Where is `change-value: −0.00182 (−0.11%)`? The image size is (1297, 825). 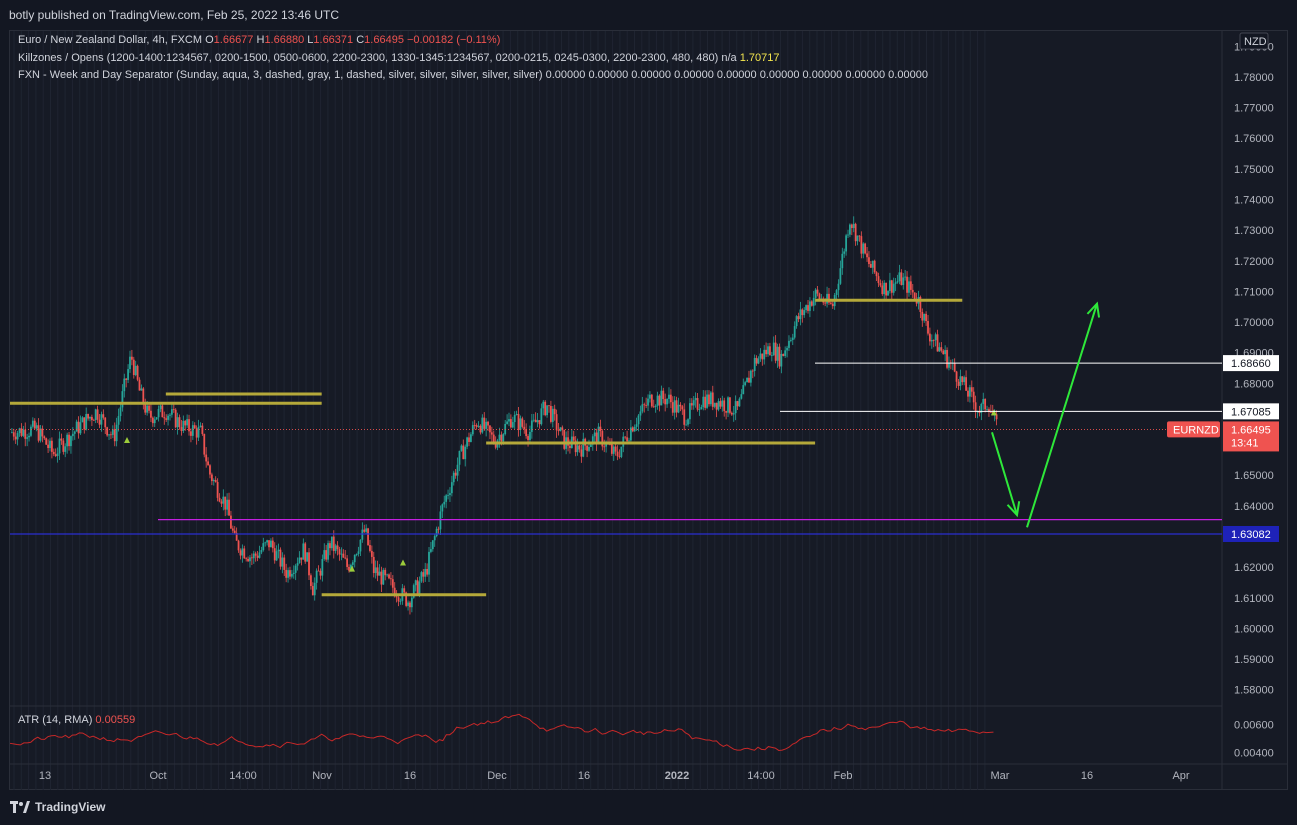
change-value: −0.00182 (−0.11%) is located at coordinates (454, 40).